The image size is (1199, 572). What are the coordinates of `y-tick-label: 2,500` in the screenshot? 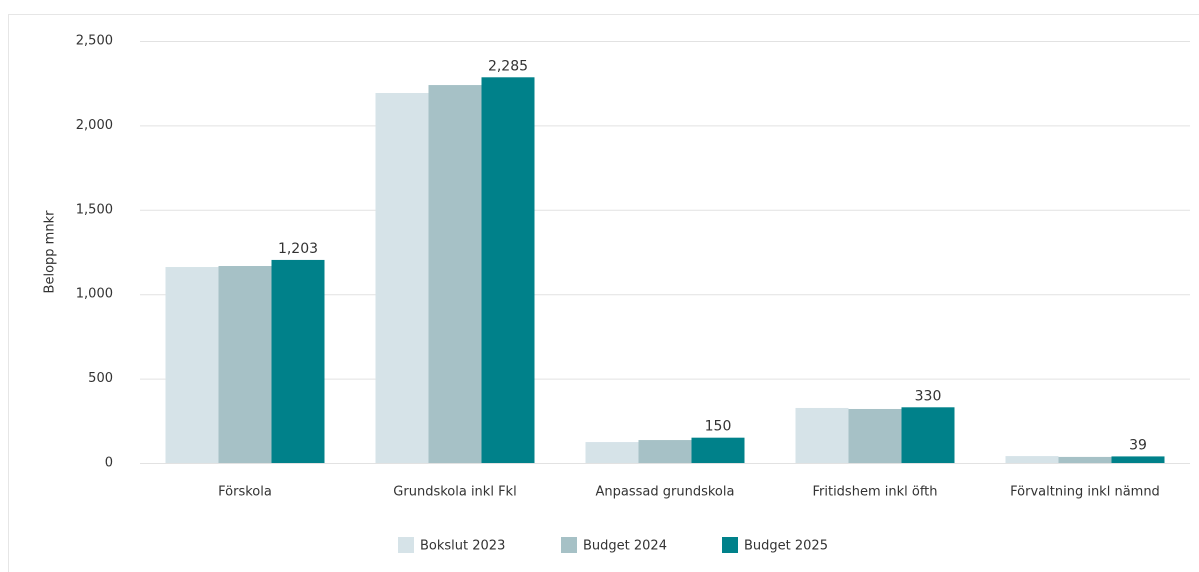 It's located at (94, 41).